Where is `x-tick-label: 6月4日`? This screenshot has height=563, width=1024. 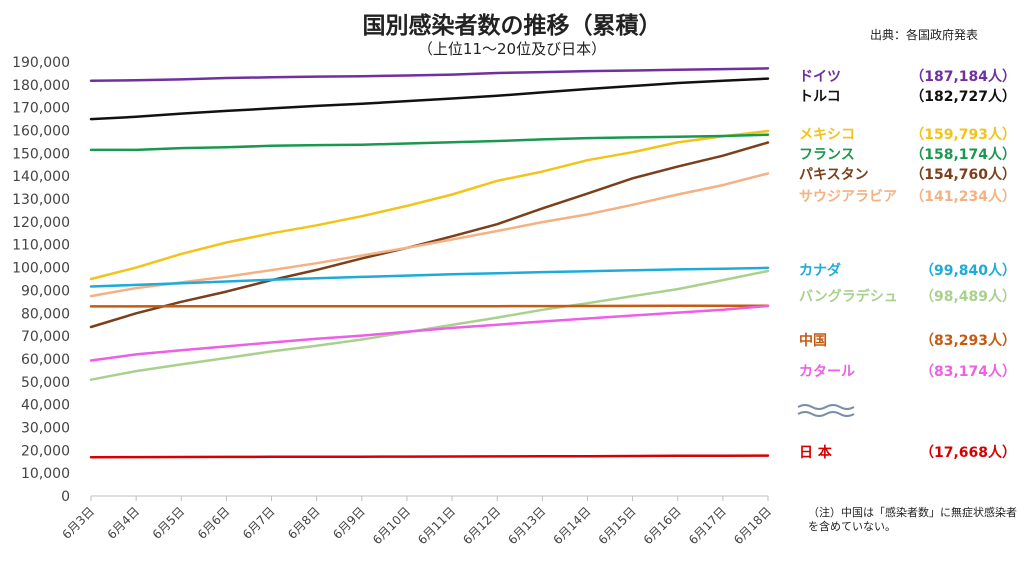
x-tick-label: 6月4日 is located at coordinates (124, 523).